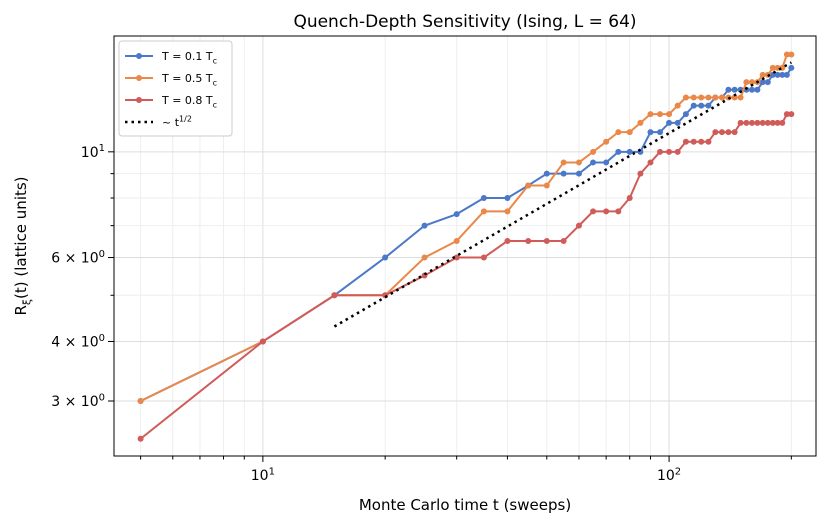  What do you see at coordinates (464, 22) in the screenshot?
I see `chart-title: Quench-Depth Sensitivity (Ising, L = 64)` at bounding box center [464, 22].